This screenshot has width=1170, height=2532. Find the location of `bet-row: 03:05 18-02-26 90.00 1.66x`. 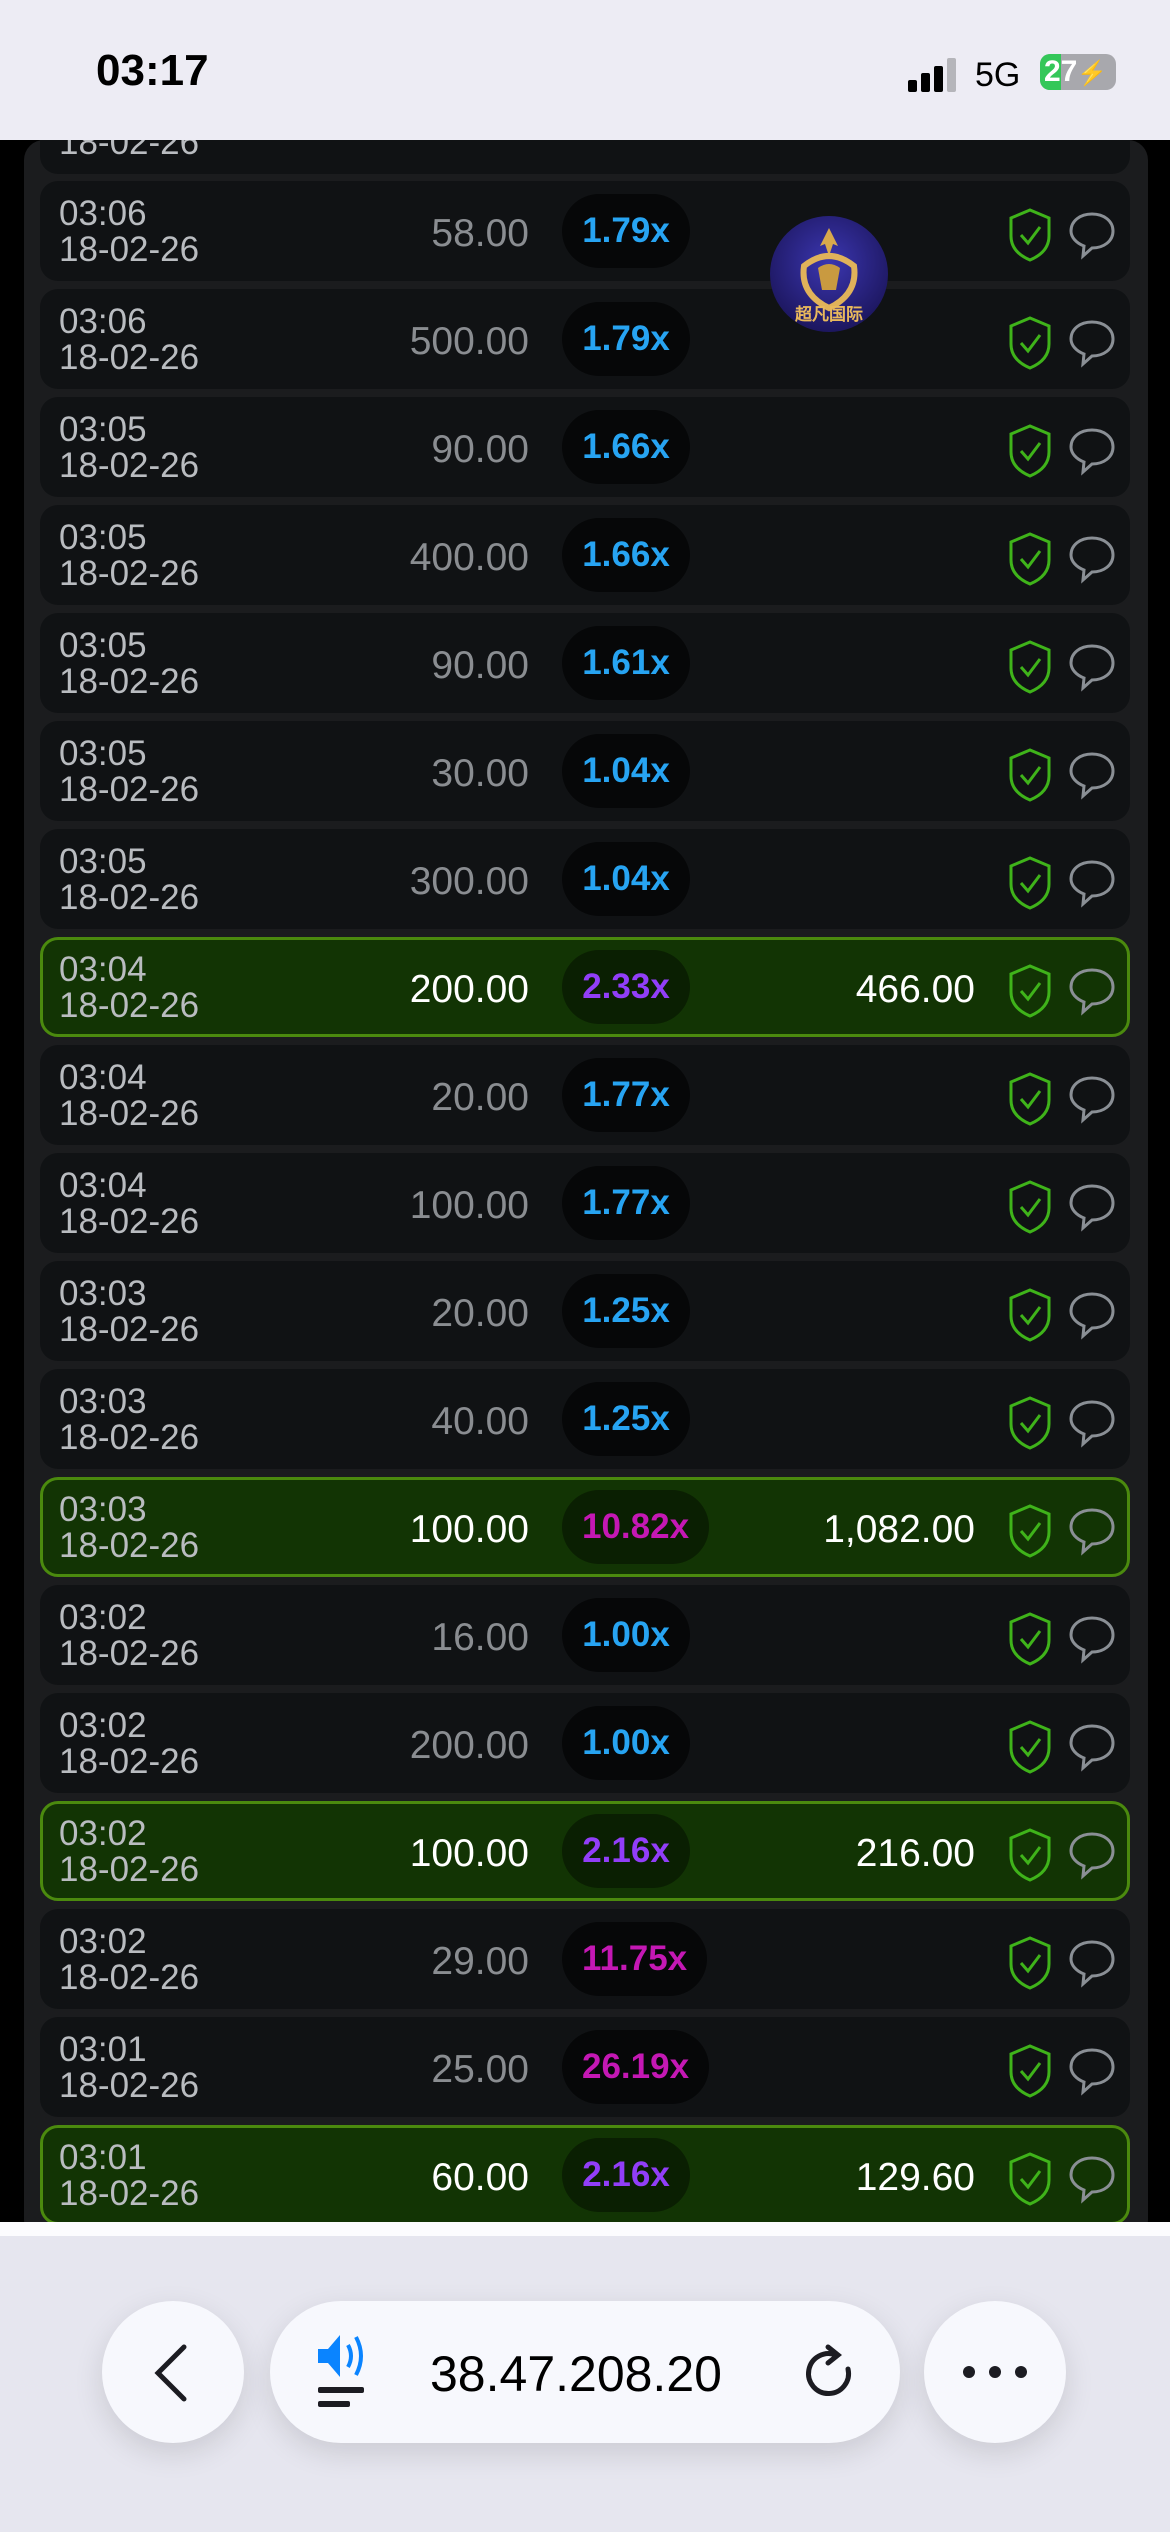

bet-row: 03:05 18-02-26 90.00 1.66x is located at coordinates (585, 447).